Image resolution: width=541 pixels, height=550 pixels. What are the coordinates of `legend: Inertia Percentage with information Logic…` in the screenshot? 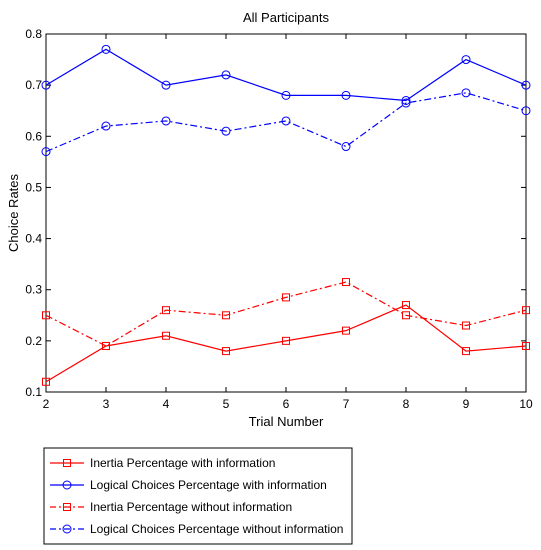 It's located at (198, 496).